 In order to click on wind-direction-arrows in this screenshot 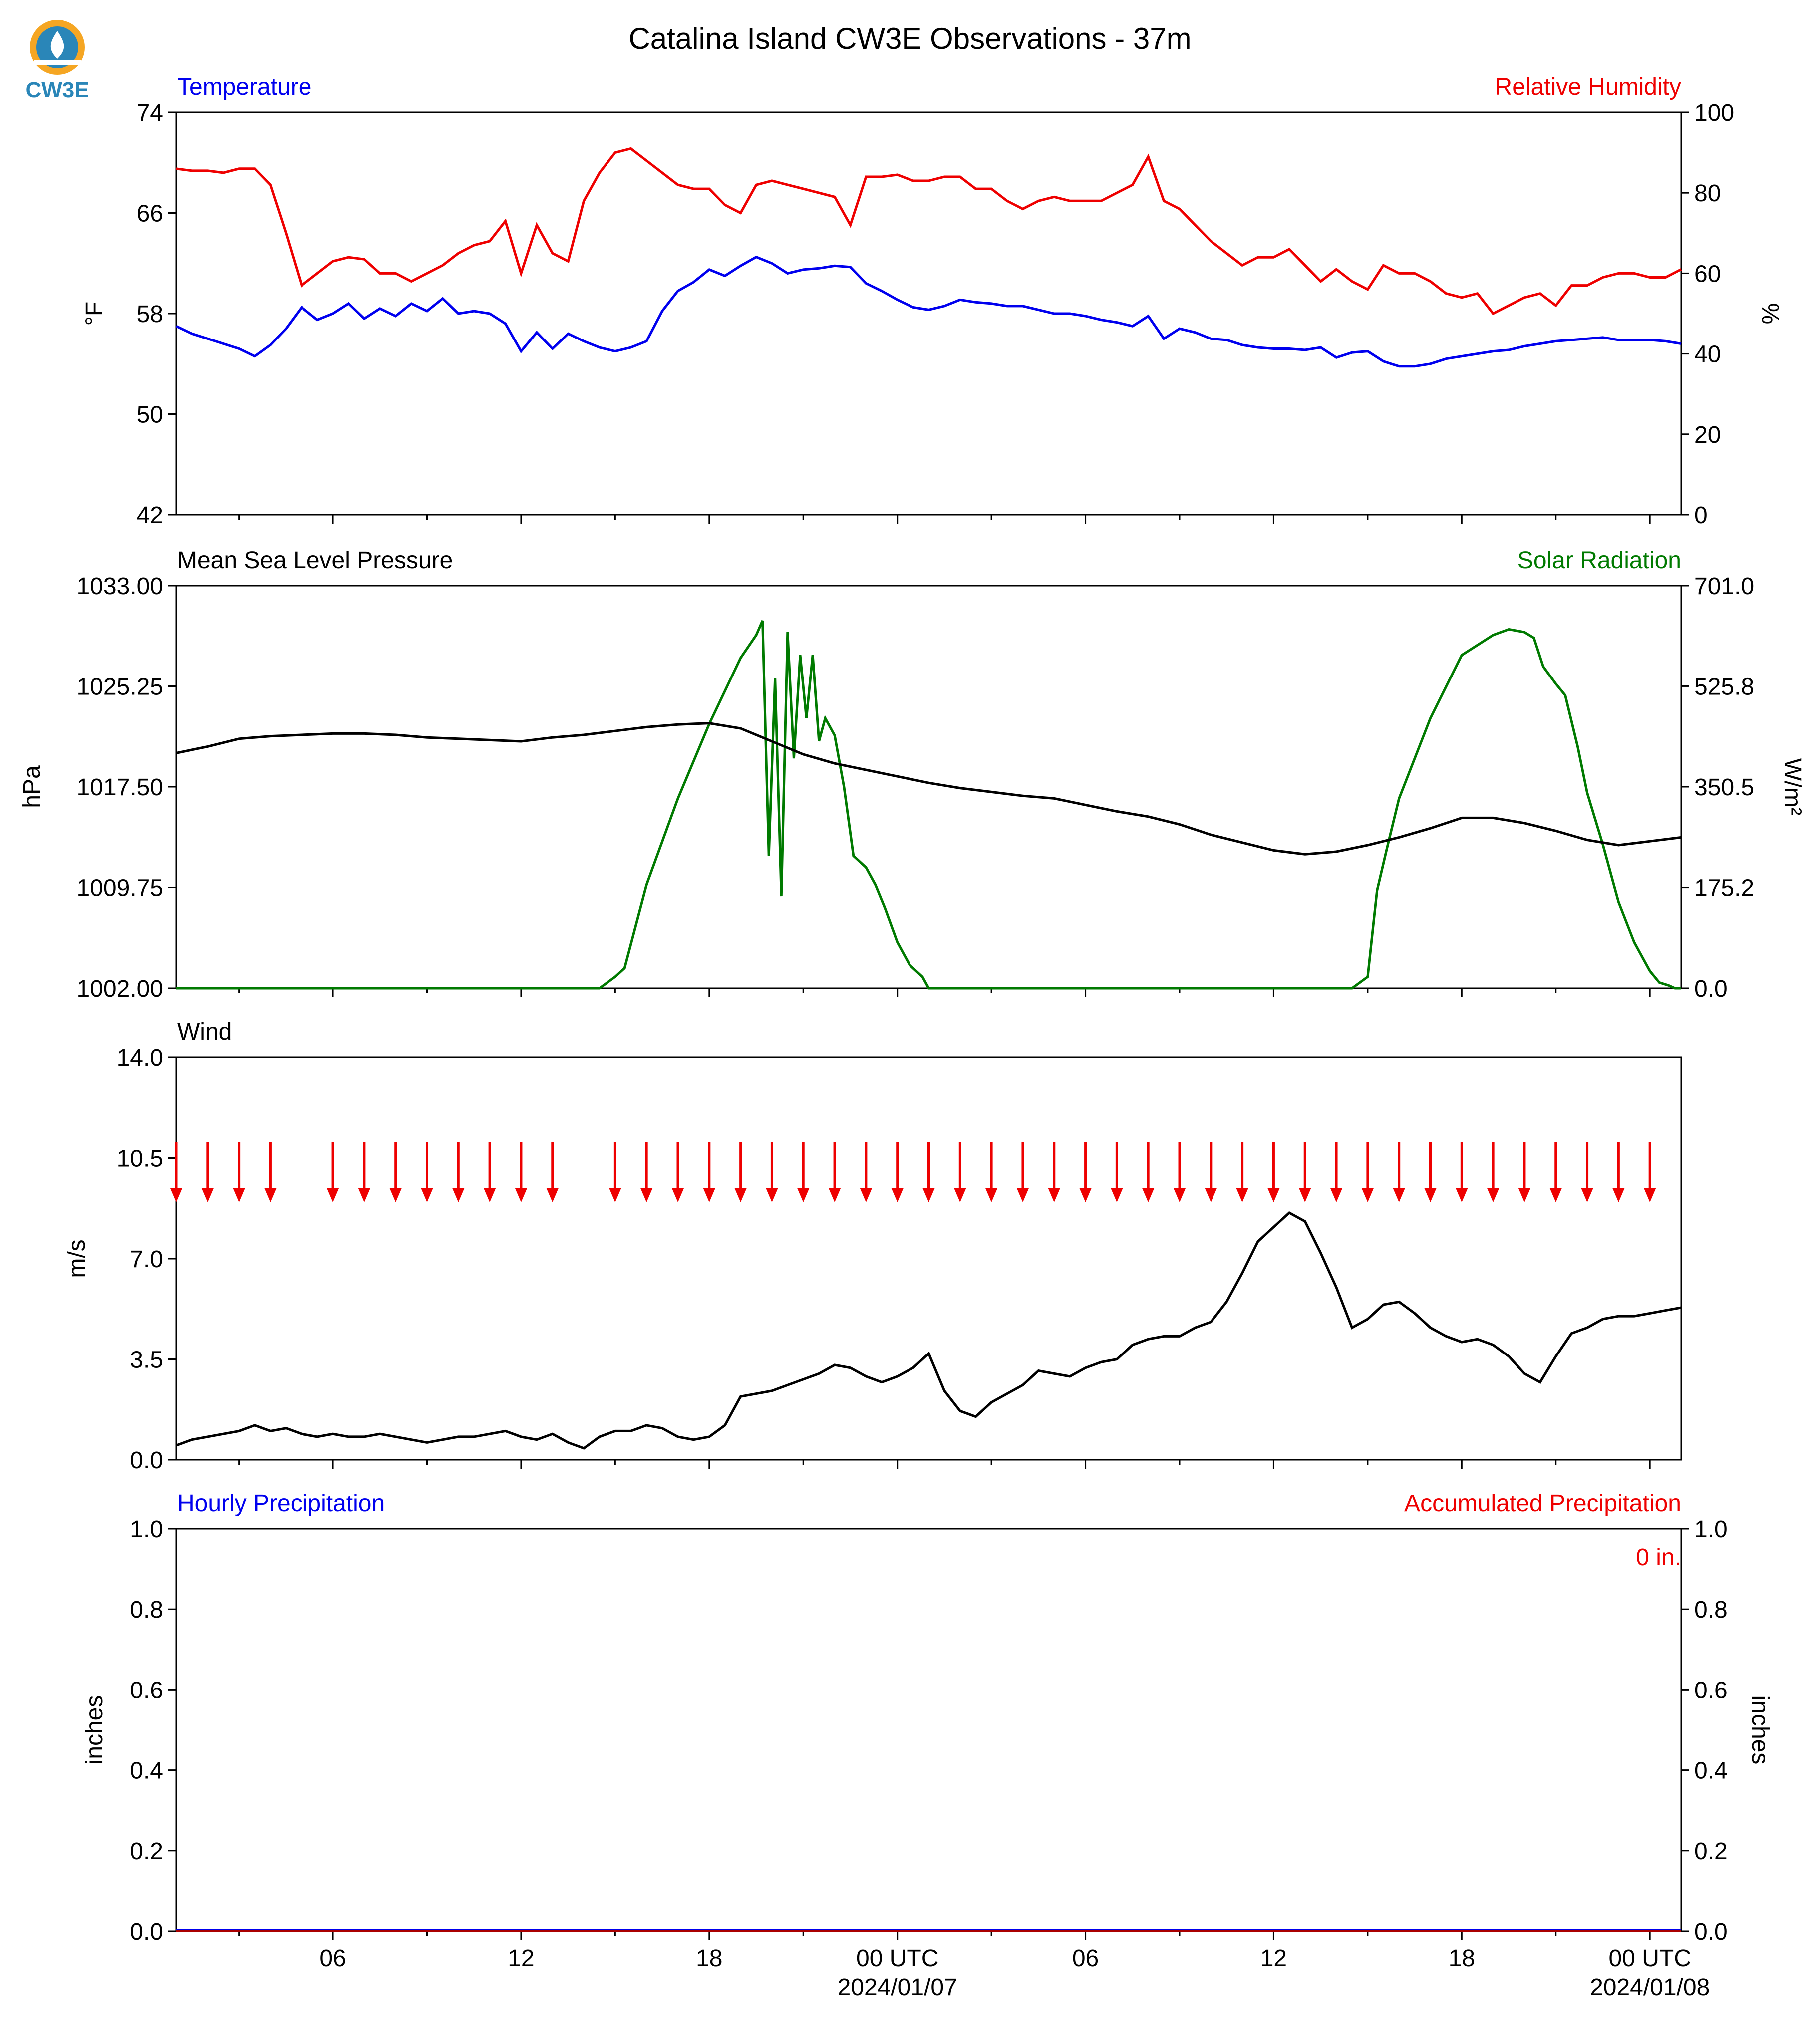, I will do `click(913, 1172)`.